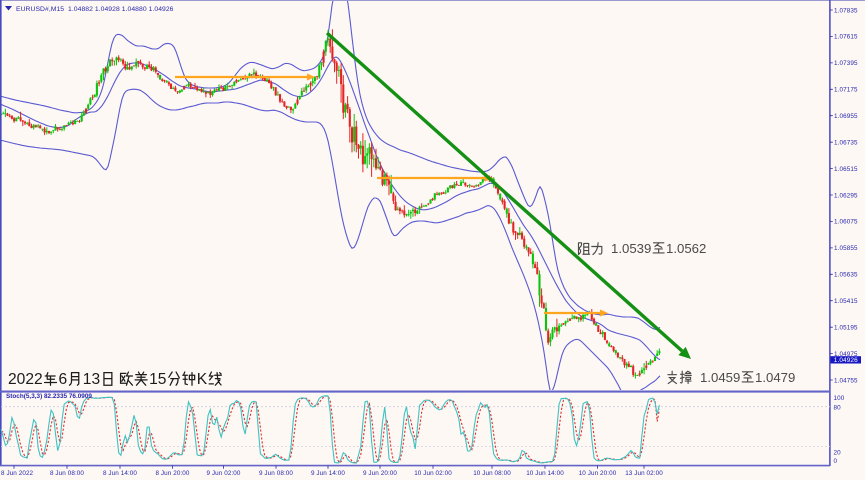 The width and height of the screenshot is (865, 480). Describe the element at coordinates (49, 396) in the screenshot. I see `svg-text: Stoch(5,3,3) 82.2335 76.0909` at that location.